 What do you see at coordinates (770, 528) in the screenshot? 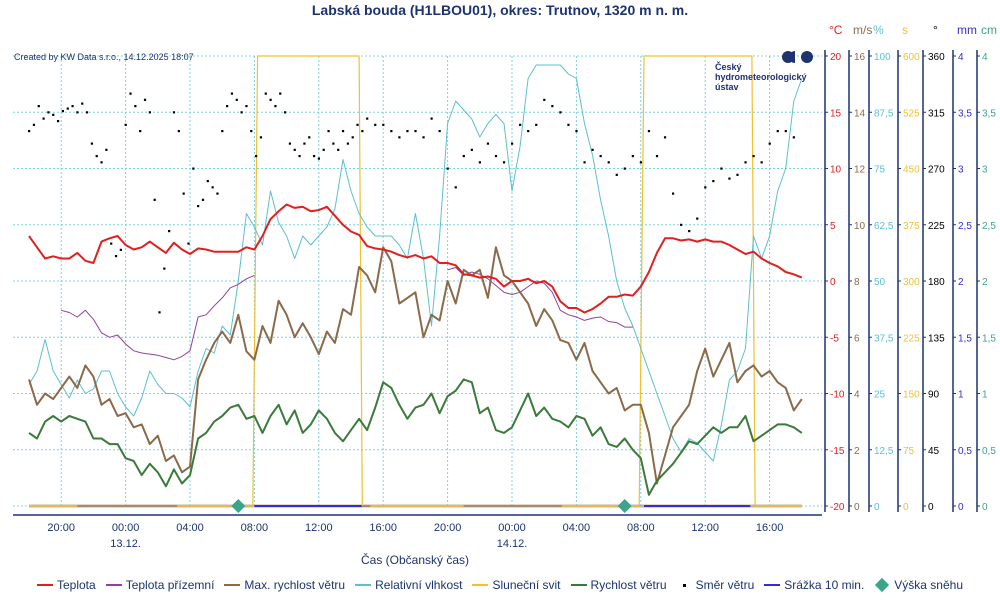
I see `x-tick-label: 16:00` at bounding box center [770, 528].